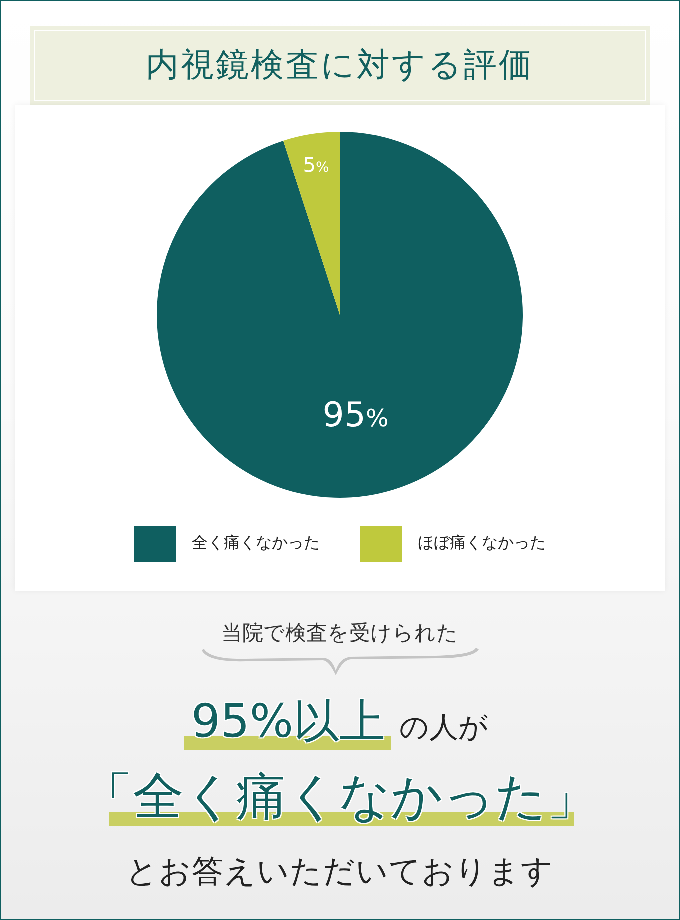  What do you see at coordinates (355, 416) in the screenshot?
I see `data-label: 95%` at bounding box center [355, 416].